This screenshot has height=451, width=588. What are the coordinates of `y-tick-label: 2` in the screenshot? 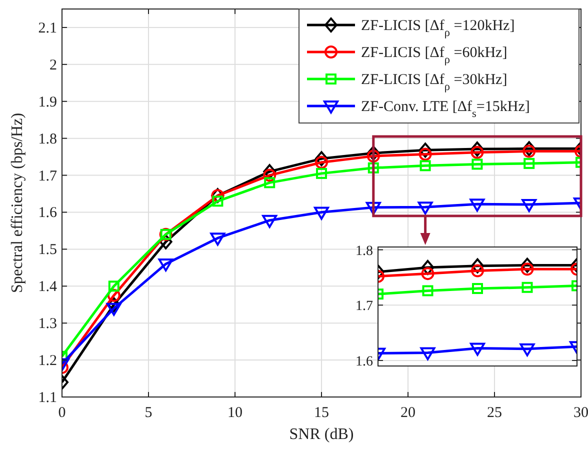 It's located at (53, 65).